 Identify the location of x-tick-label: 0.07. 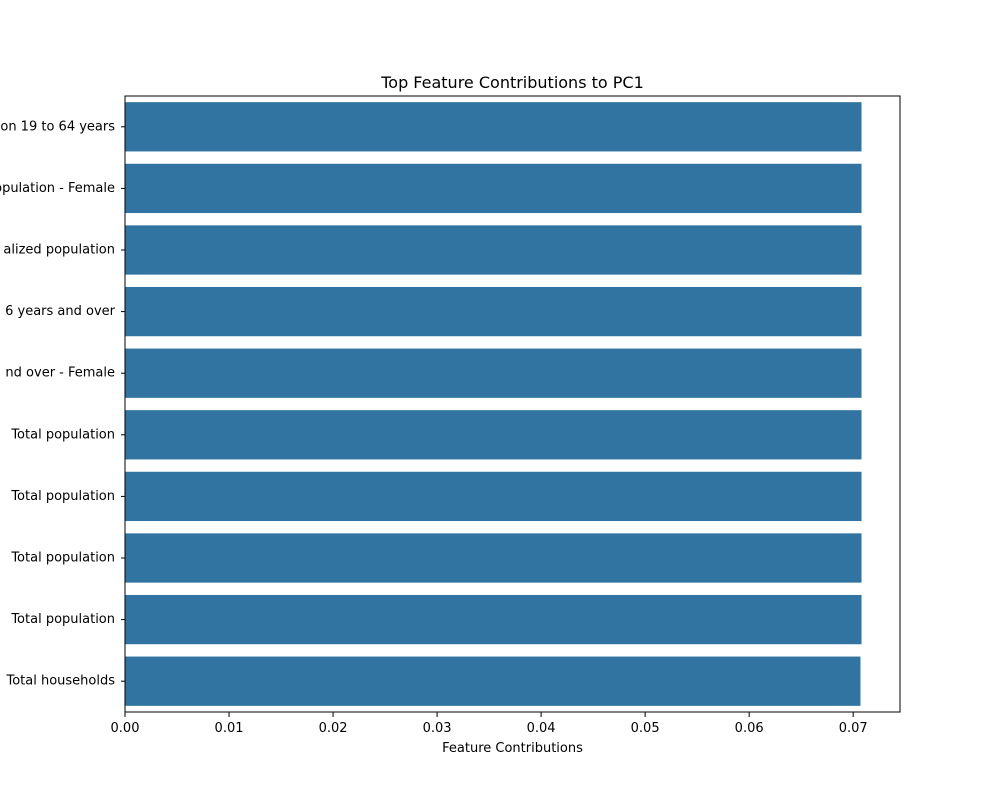
(853, 728).